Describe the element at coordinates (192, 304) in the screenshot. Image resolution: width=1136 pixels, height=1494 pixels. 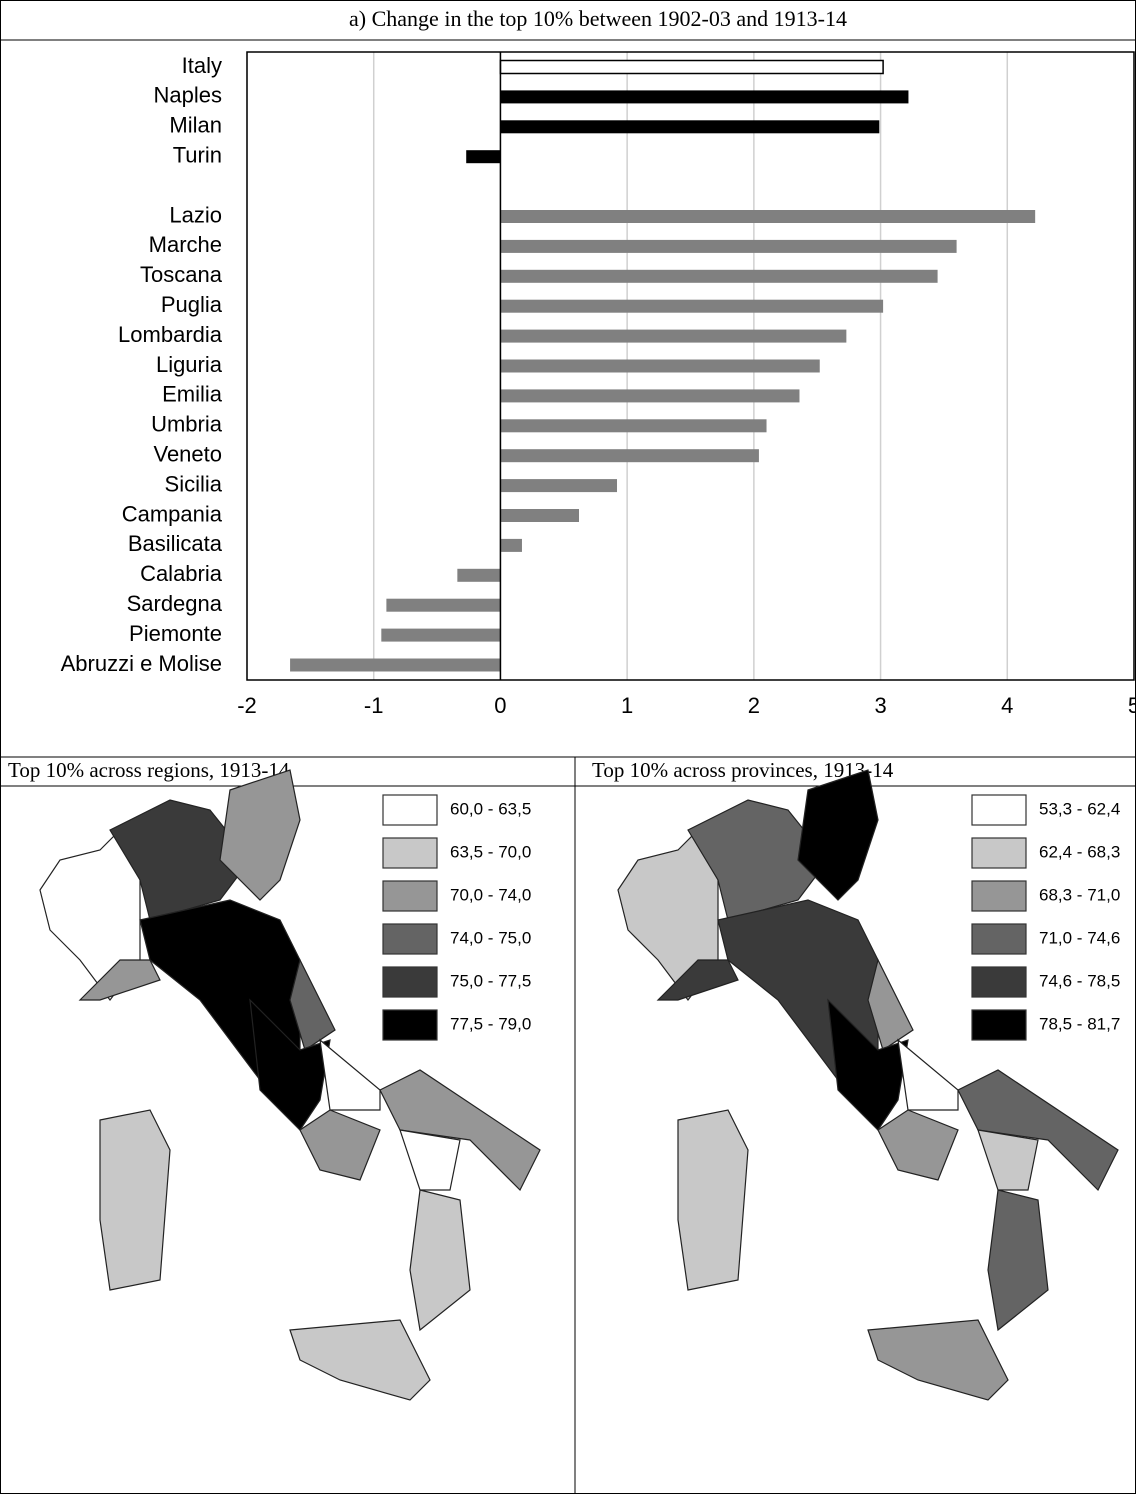
I see `y-tick-label: Puglia` at that location.